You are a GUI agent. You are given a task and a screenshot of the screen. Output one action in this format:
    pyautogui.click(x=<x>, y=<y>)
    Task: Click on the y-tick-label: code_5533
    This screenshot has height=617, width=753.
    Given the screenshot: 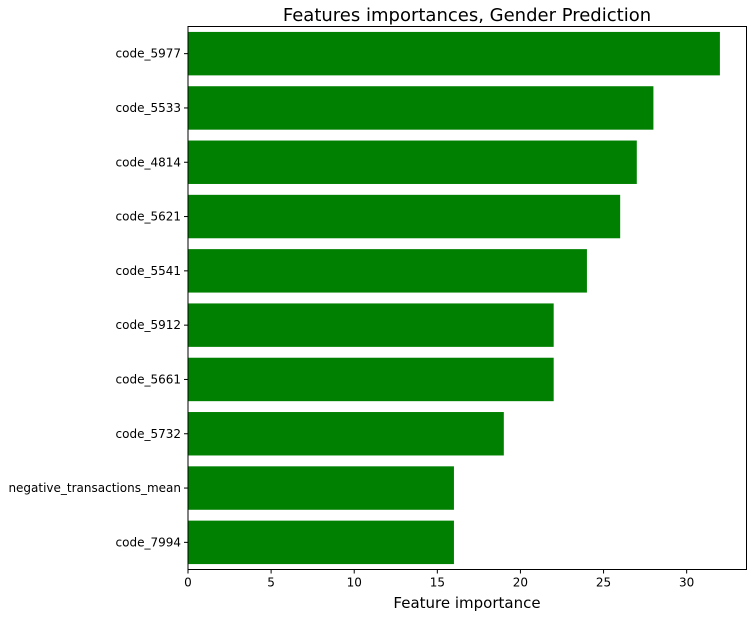 What is the action you would take?
    pyautogui.click(x=148, y=108)
    